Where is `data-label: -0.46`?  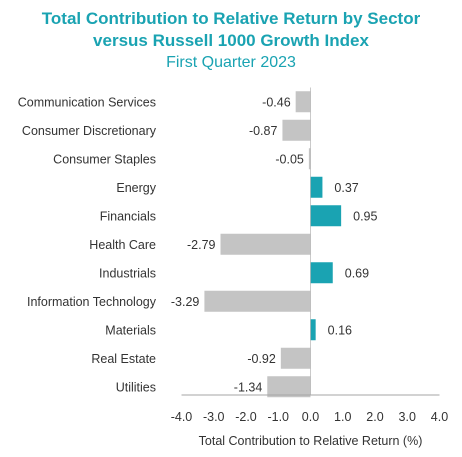 data-label: -0.46 is located at coordinates (276, 102).